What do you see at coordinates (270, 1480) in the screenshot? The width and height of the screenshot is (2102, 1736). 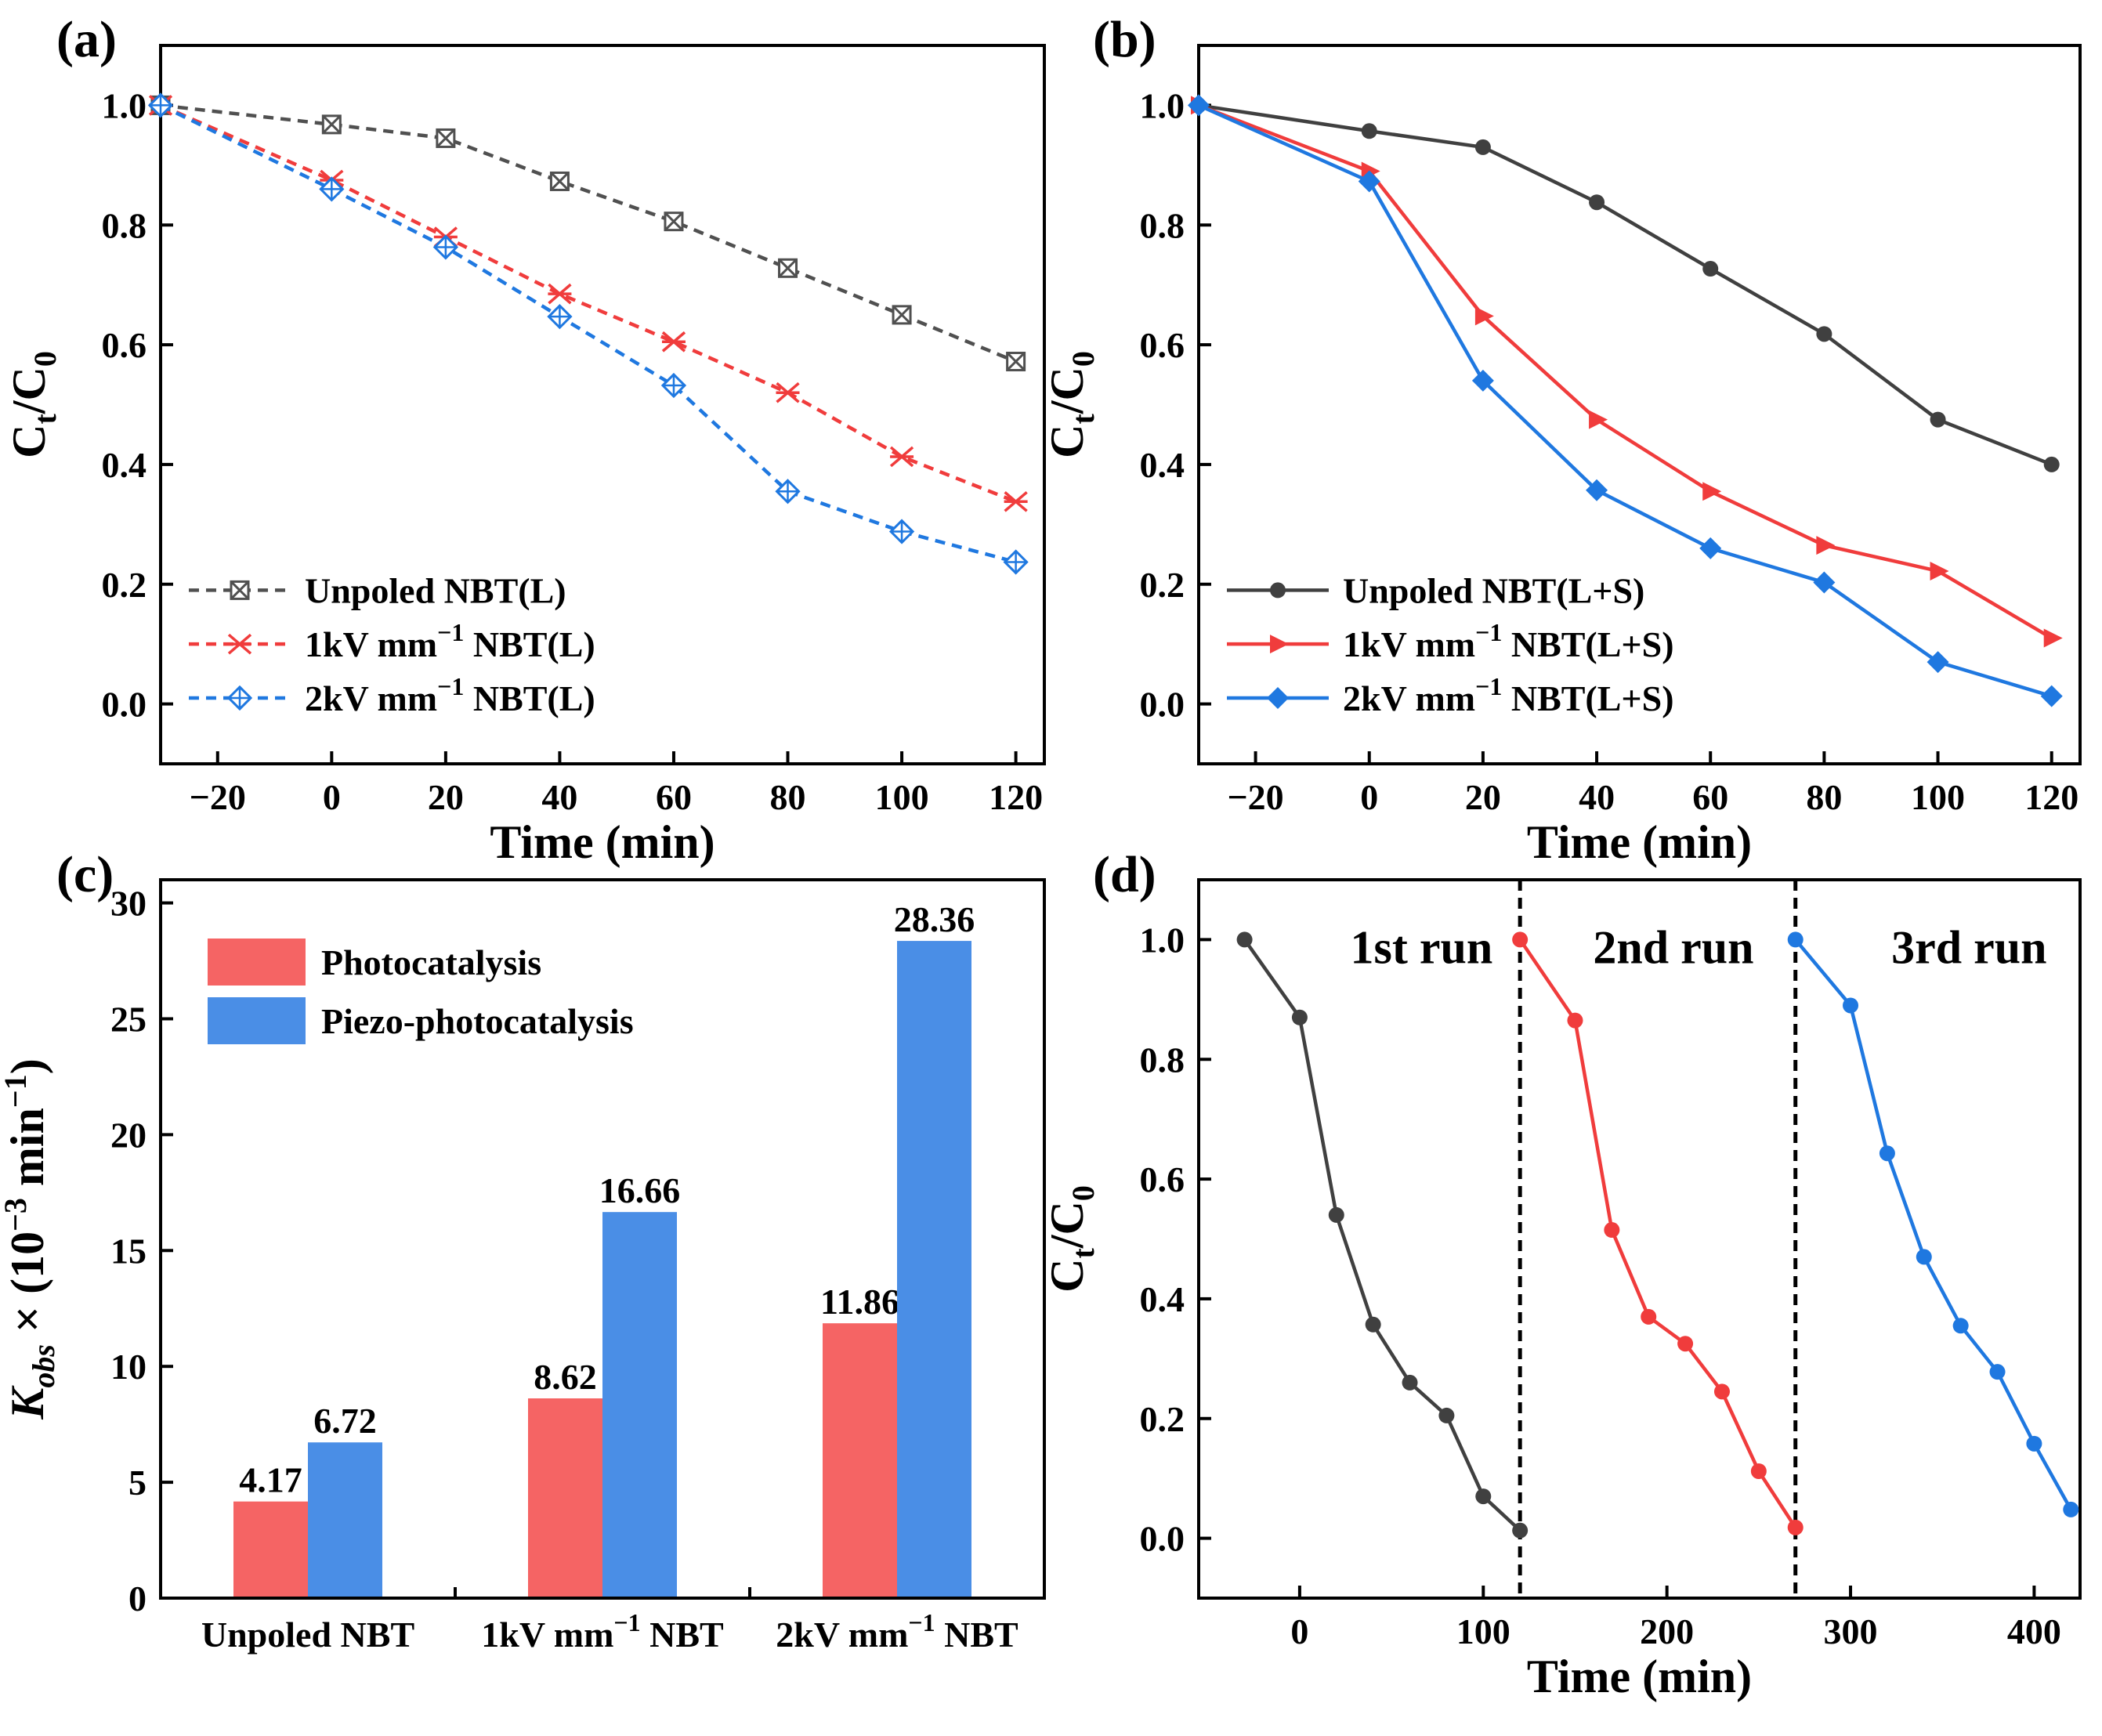 I see `bar-value-label: 4.17` at bounding box center [270, 1480].